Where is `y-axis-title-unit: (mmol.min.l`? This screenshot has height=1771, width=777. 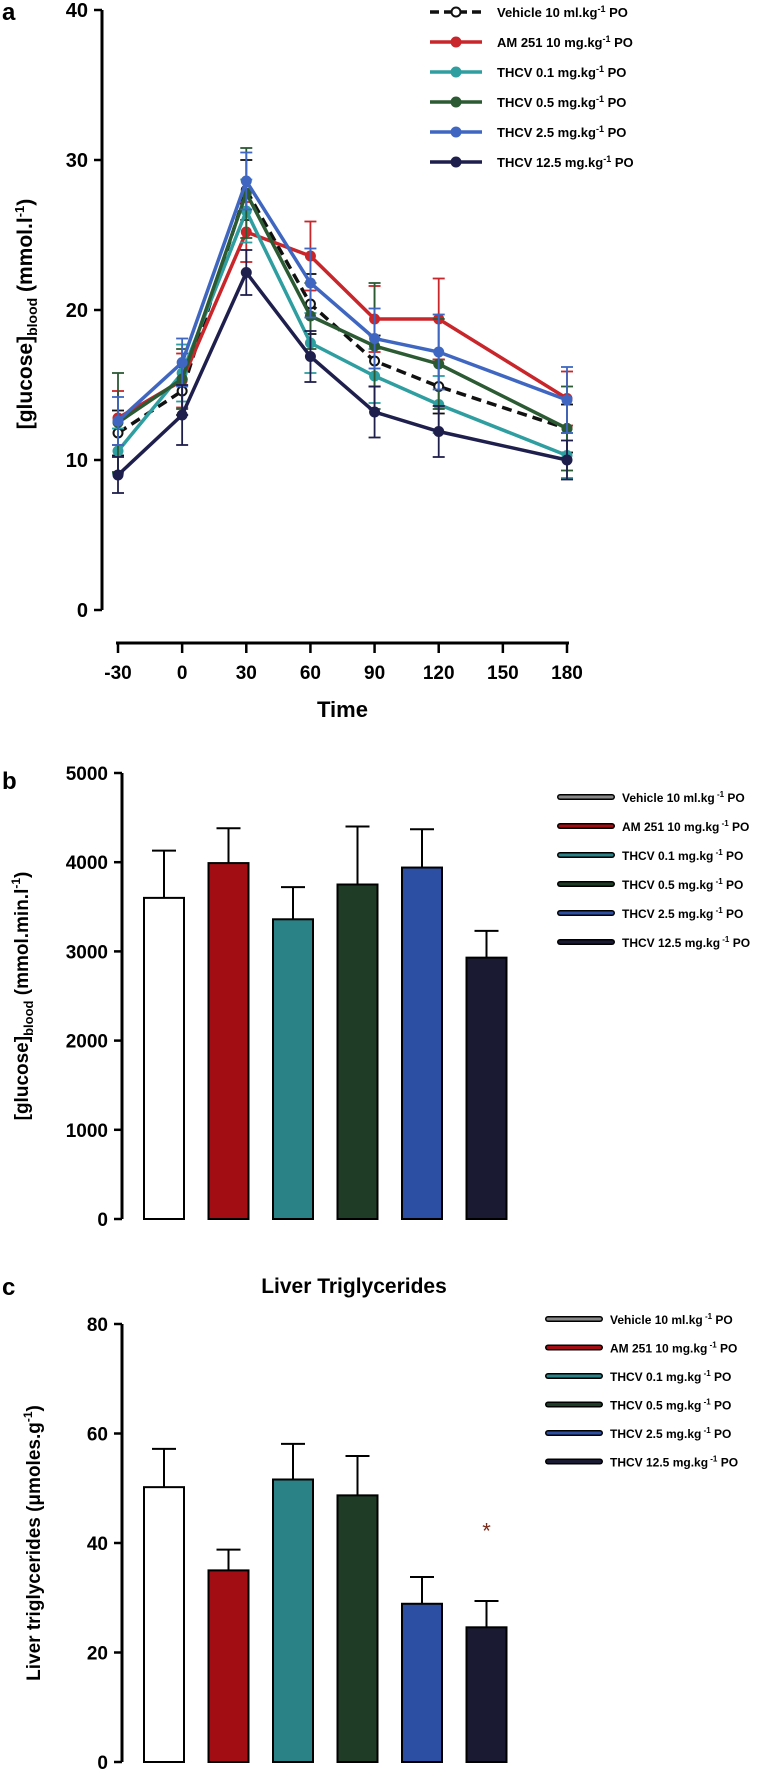
y-axis-title-unit: (mmol.min.l is located at coordinates (22, 945).